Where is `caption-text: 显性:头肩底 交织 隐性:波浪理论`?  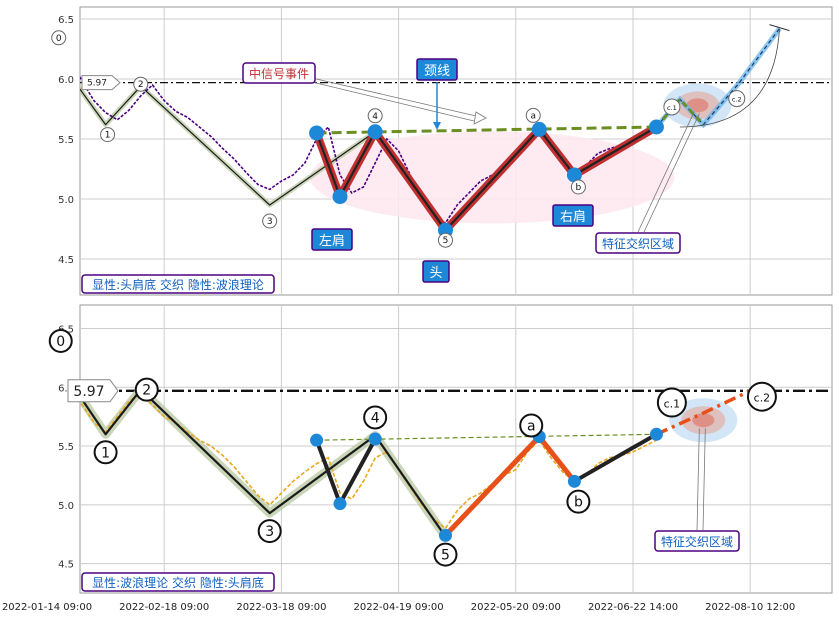 caption-text: 显性:头肩底 交织 隐性:波浪理论 is located at coordinates (178, 284).